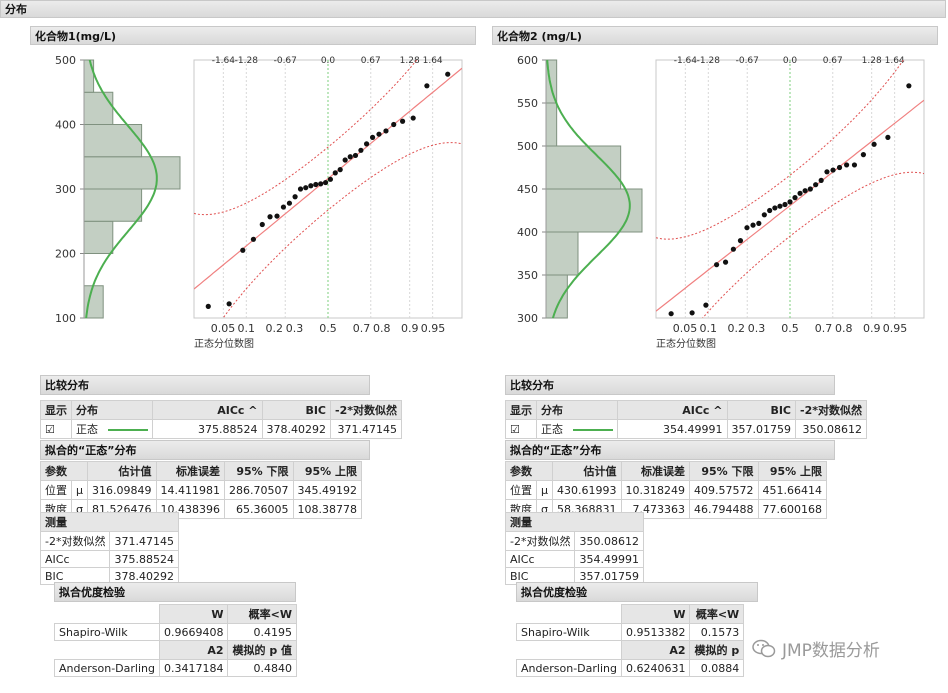 This screenshot has width=948, height=693. I want to click on bottom-tick-label: 0.05, so click(685, 328).